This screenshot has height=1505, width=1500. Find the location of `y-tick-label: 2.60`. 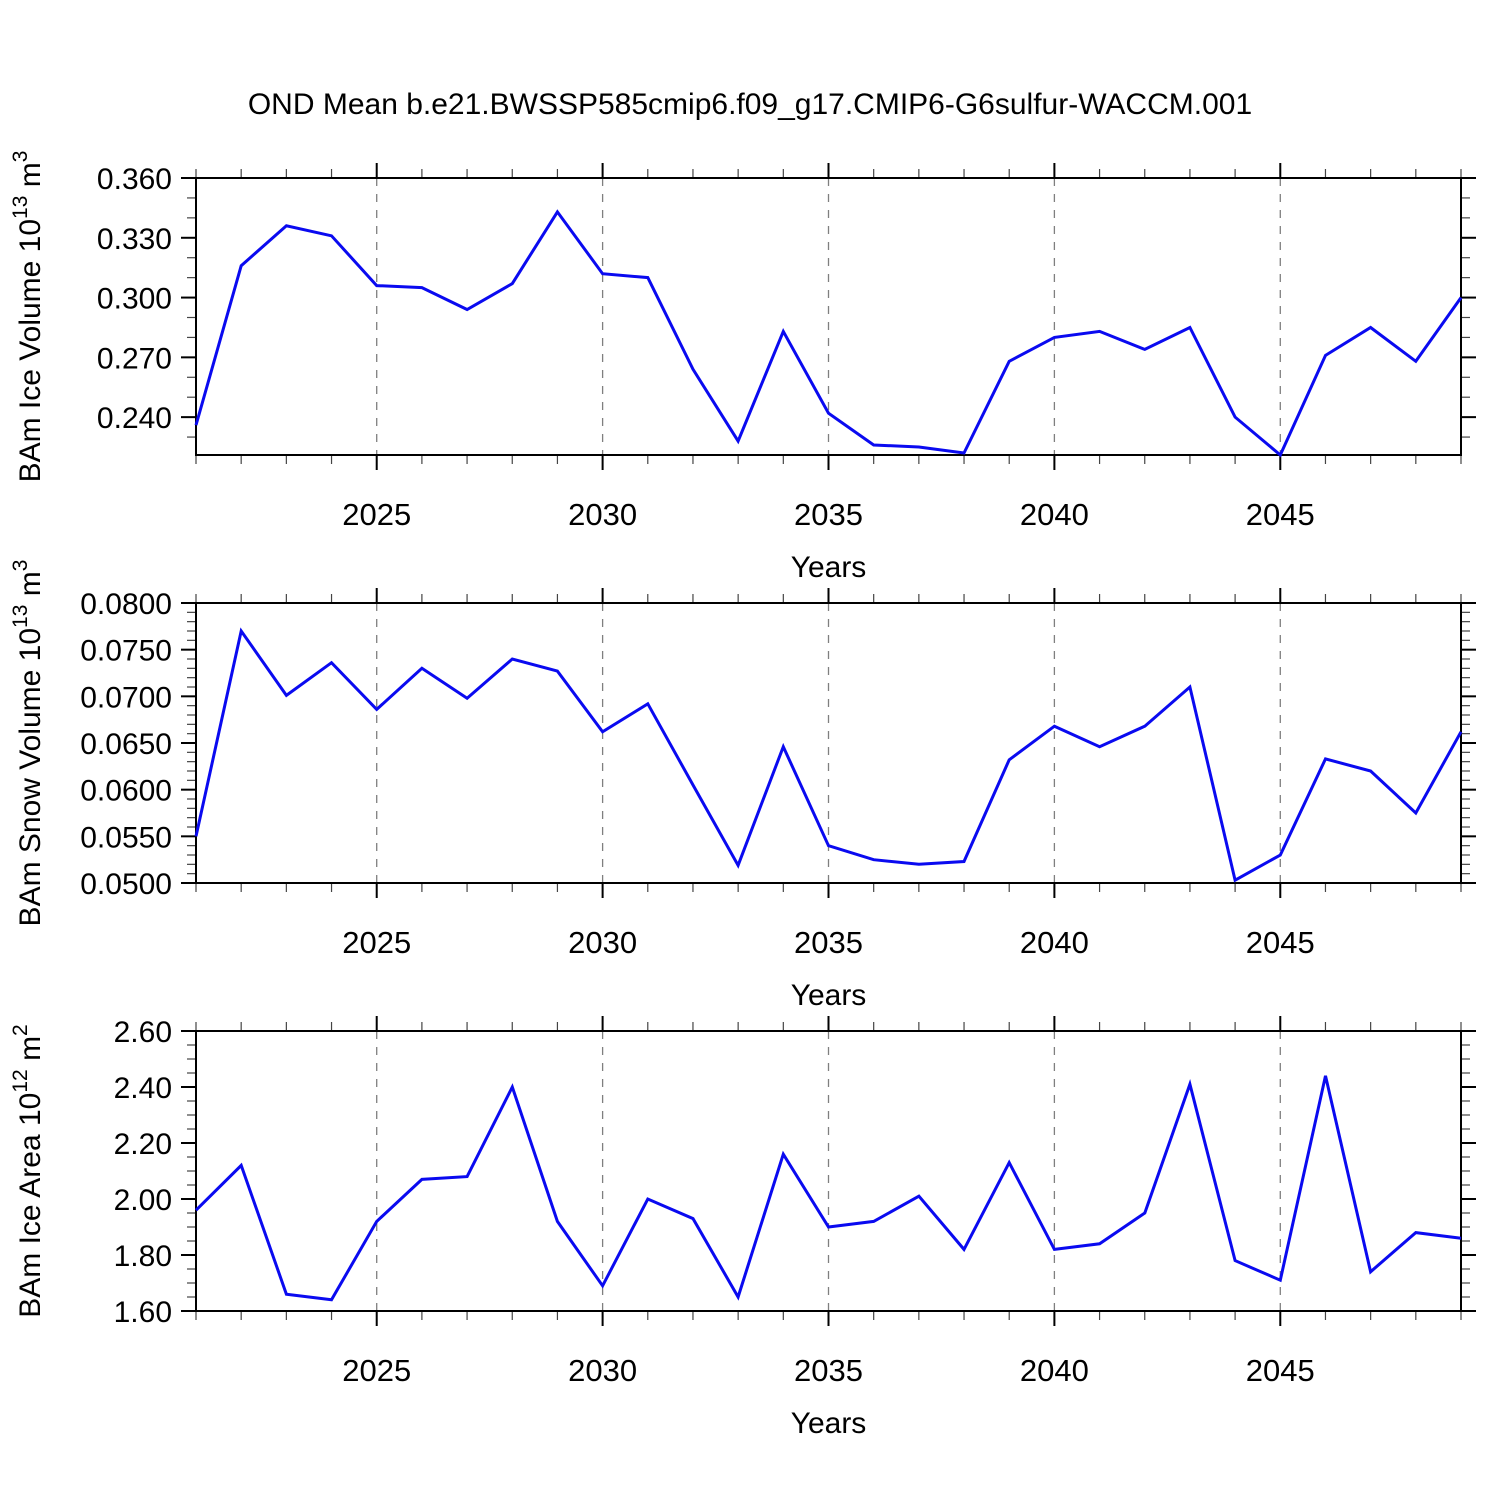

y-tick-label: 2.60 is located at coordinates (143, 1032).